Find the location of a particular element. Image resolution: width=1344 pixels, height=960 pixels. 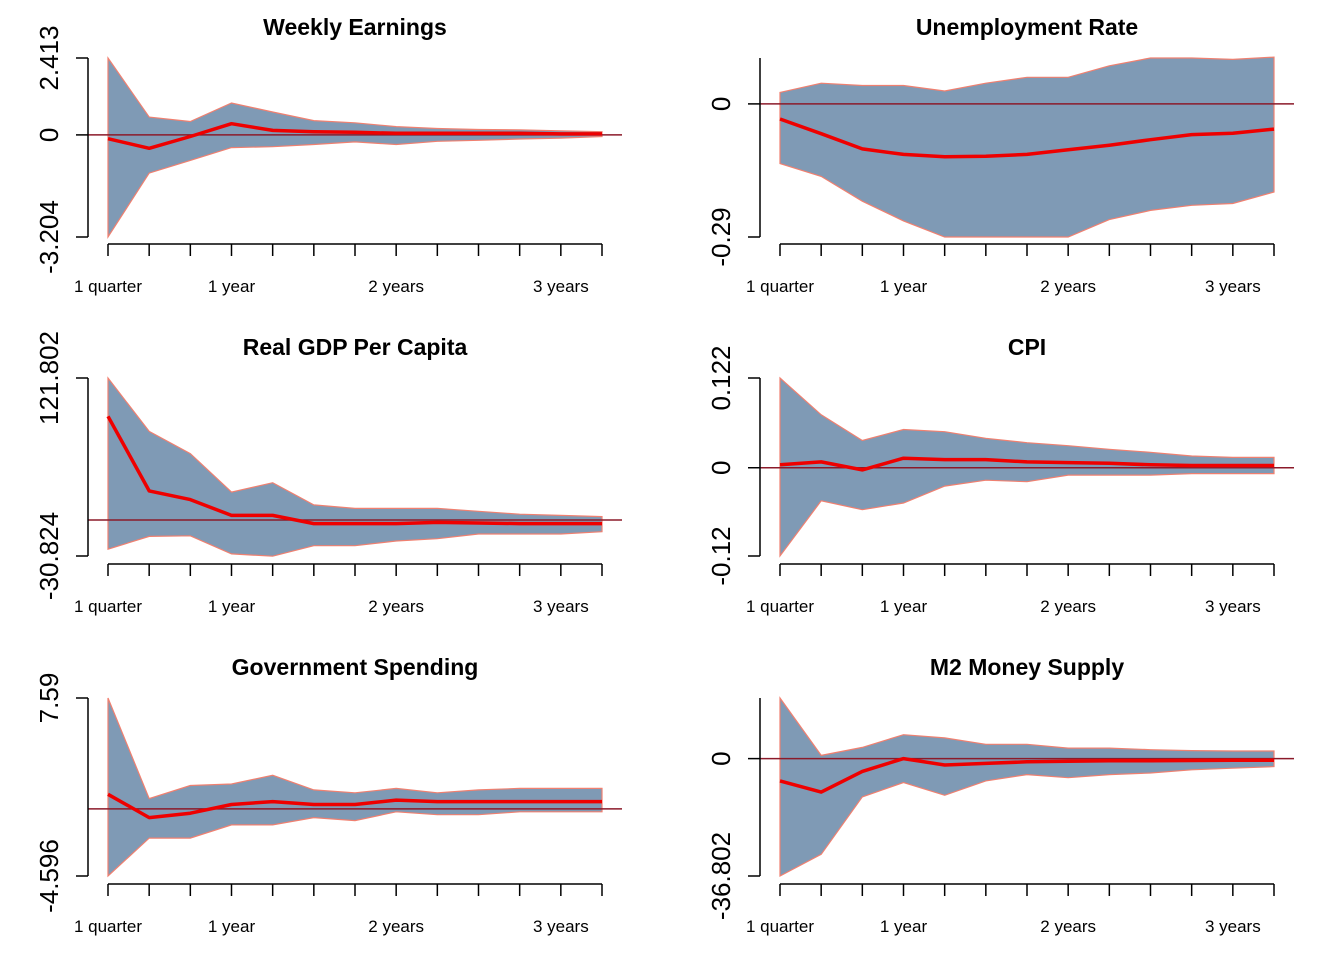

panel-title: Weekly Earnings is located at coordinates (355, 27).